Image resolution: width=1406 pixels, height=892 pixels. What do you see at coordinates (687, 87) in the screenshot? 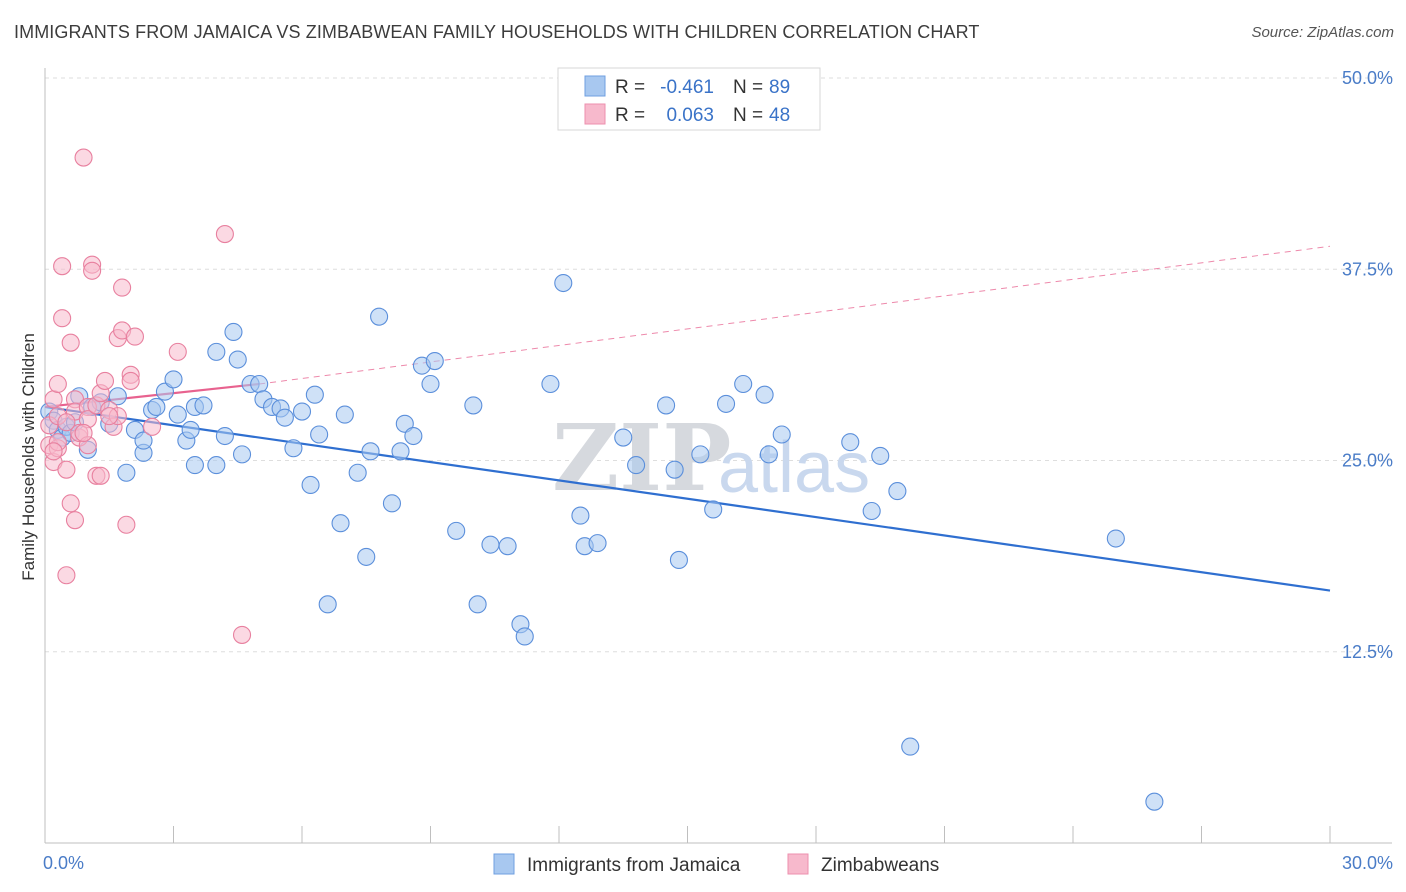
I see `legend-r-value: -0.461` at bounding box center [687, 87].